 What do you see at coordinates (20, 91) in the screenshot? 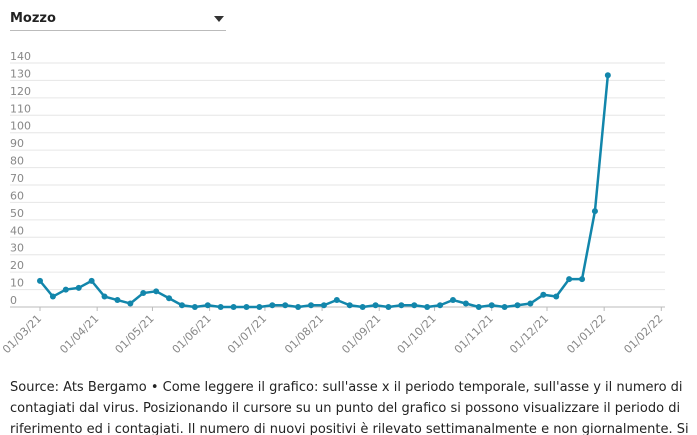
I see `y-tick-label: 120` at bounding box center [20, 91].